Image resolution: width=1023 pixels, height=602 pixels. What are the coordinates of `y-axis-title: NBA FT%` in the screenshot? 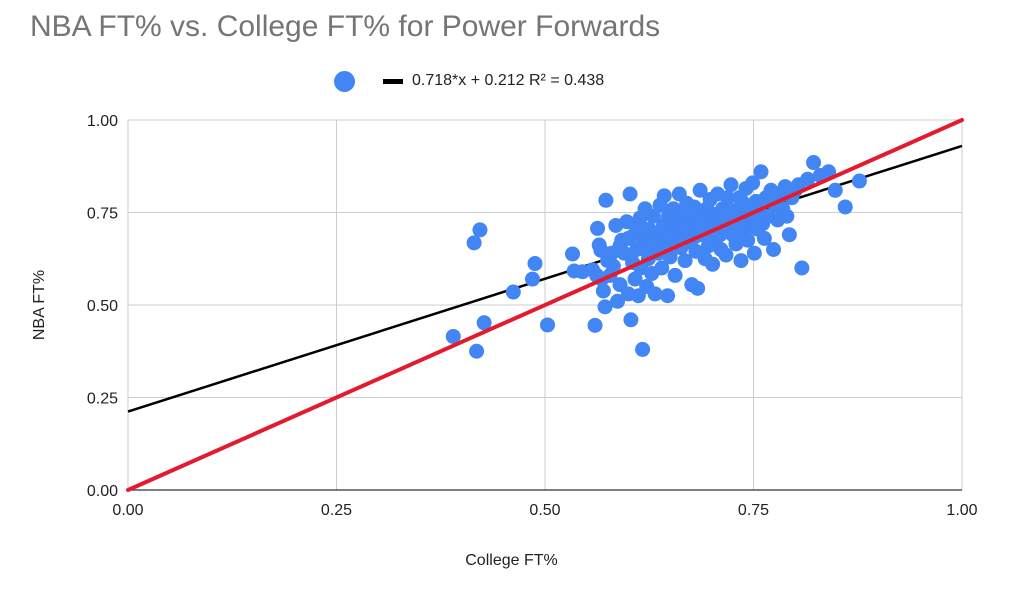 It's located at (39, 305).